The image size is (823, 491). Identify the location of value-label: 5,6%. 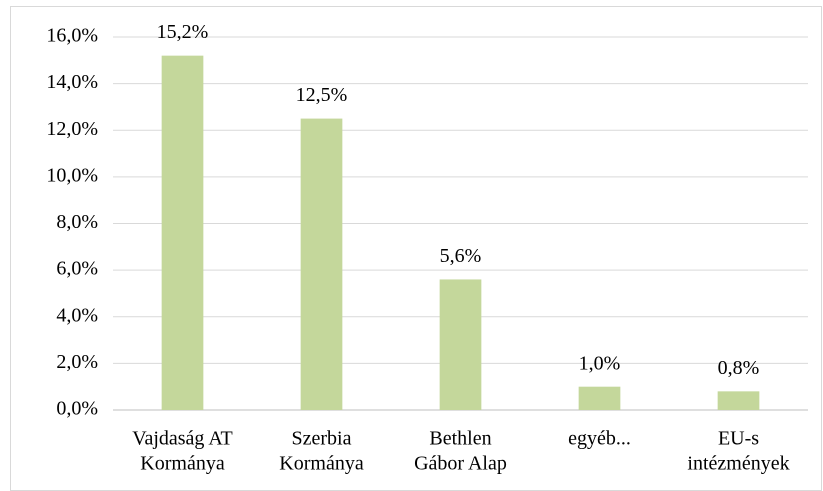
(461, 256).